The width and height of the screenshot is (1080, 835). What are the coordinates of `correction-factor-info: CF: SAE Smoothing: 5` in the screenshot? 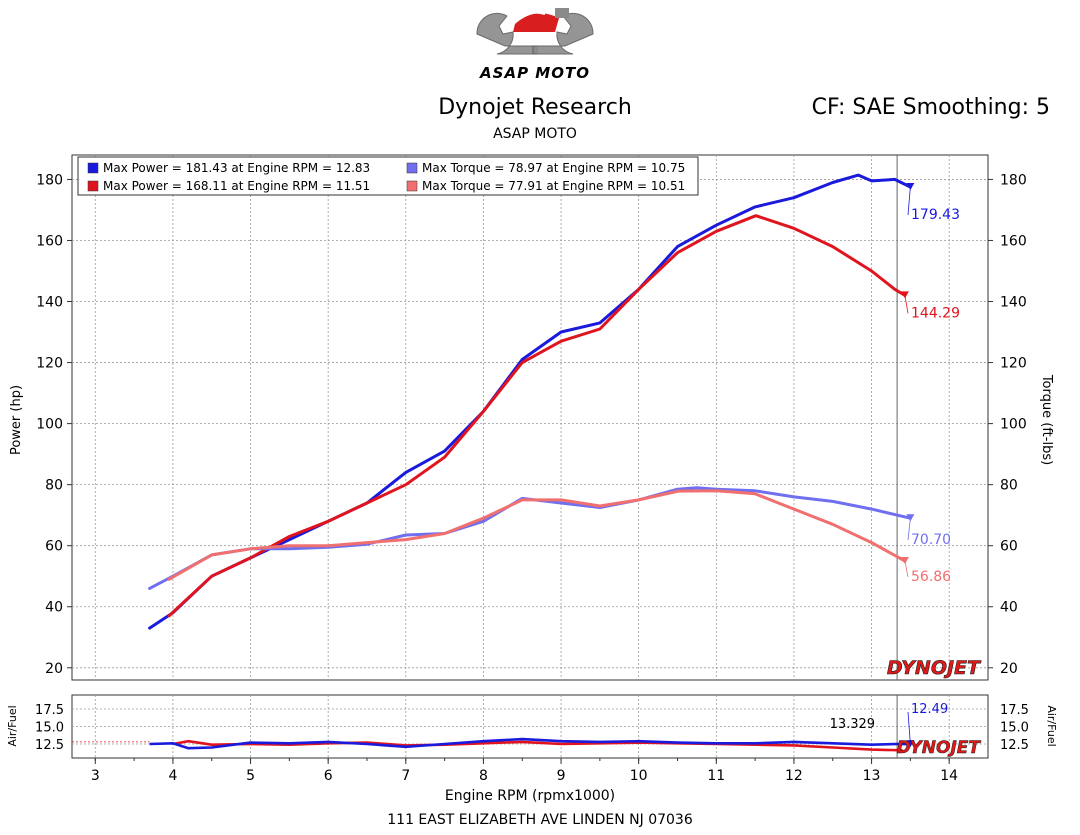 It's located at (930, 107).